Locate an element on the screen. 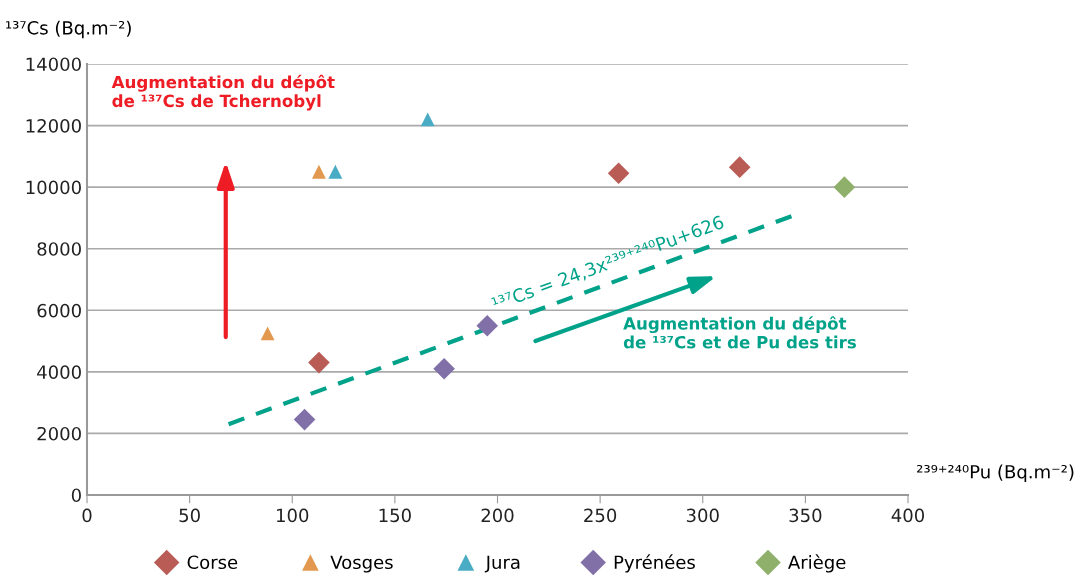 This screenshot has width=1075, height=583. x-tick-label: 150 is located at coordinates (395, 515).